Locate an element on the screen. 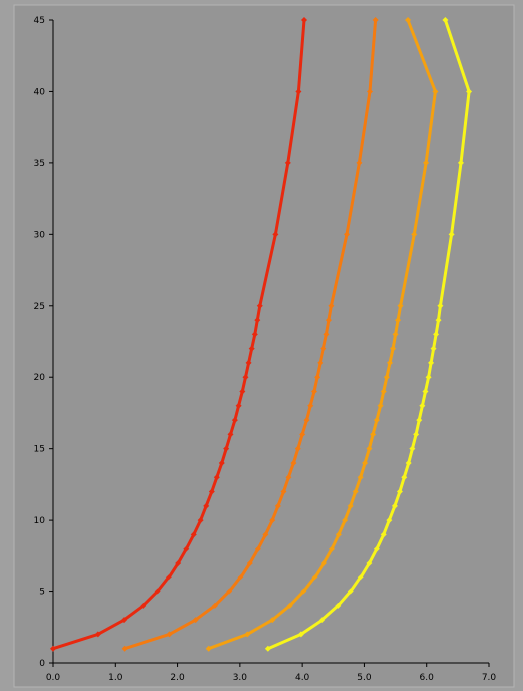 This screenshot has height=691, width=523. x-tick-label: 5.0 is located at coordinates (364, 678).